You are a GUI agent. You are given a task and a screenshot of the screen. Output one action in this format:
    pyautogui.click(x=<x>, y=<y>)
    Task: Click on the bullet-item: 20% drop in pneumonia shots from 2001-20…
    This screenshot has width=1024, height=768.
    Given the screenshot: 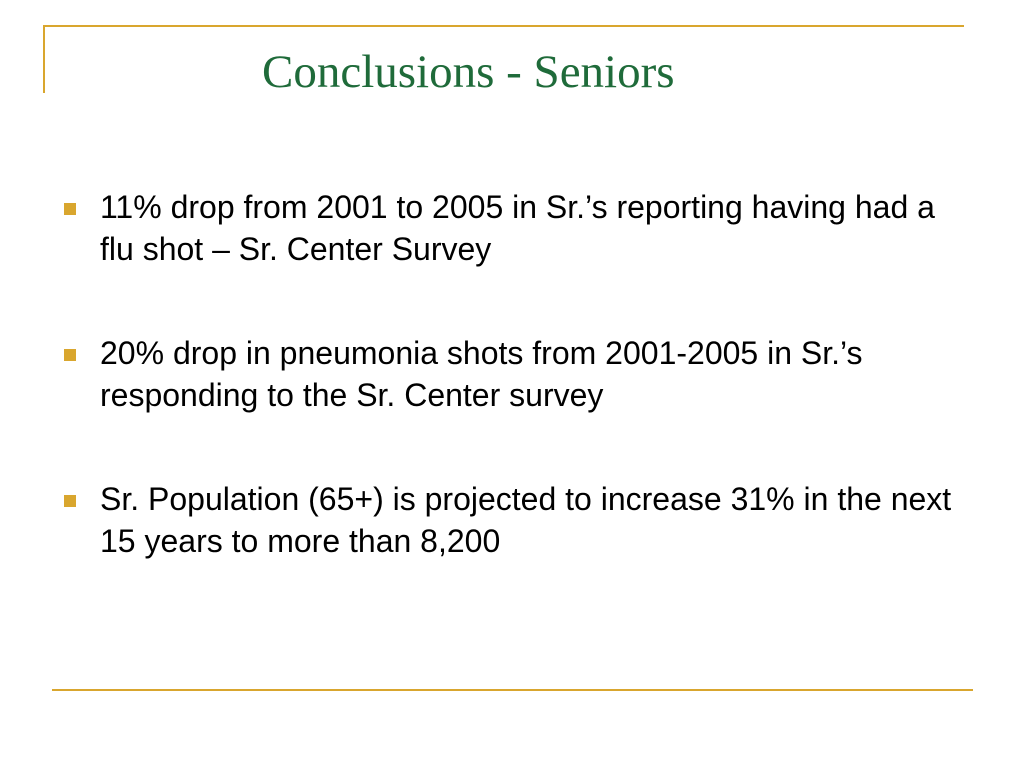 What is the action you would take?
    pyautogui.click(x=514, y=374)
    